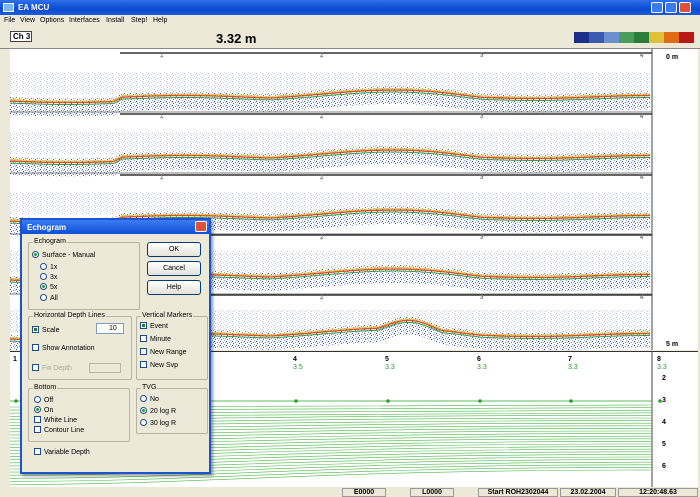  What do you see at coordinates (201, 226) in the screenshot?
I see `dialog-close` at bounding box center [201, 226].